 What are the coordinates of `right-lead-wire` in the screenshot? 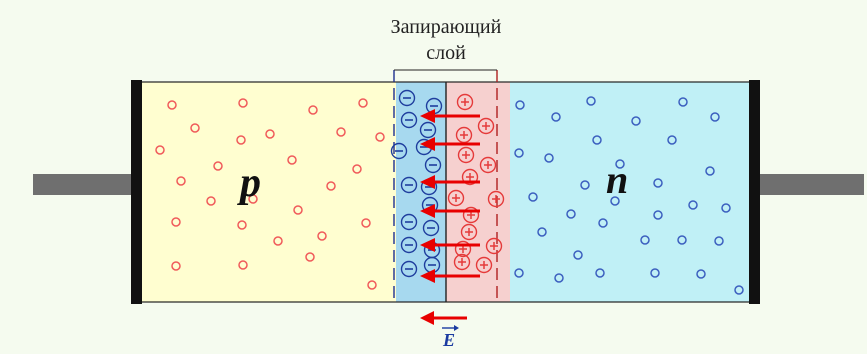 It's located at (812, 184).